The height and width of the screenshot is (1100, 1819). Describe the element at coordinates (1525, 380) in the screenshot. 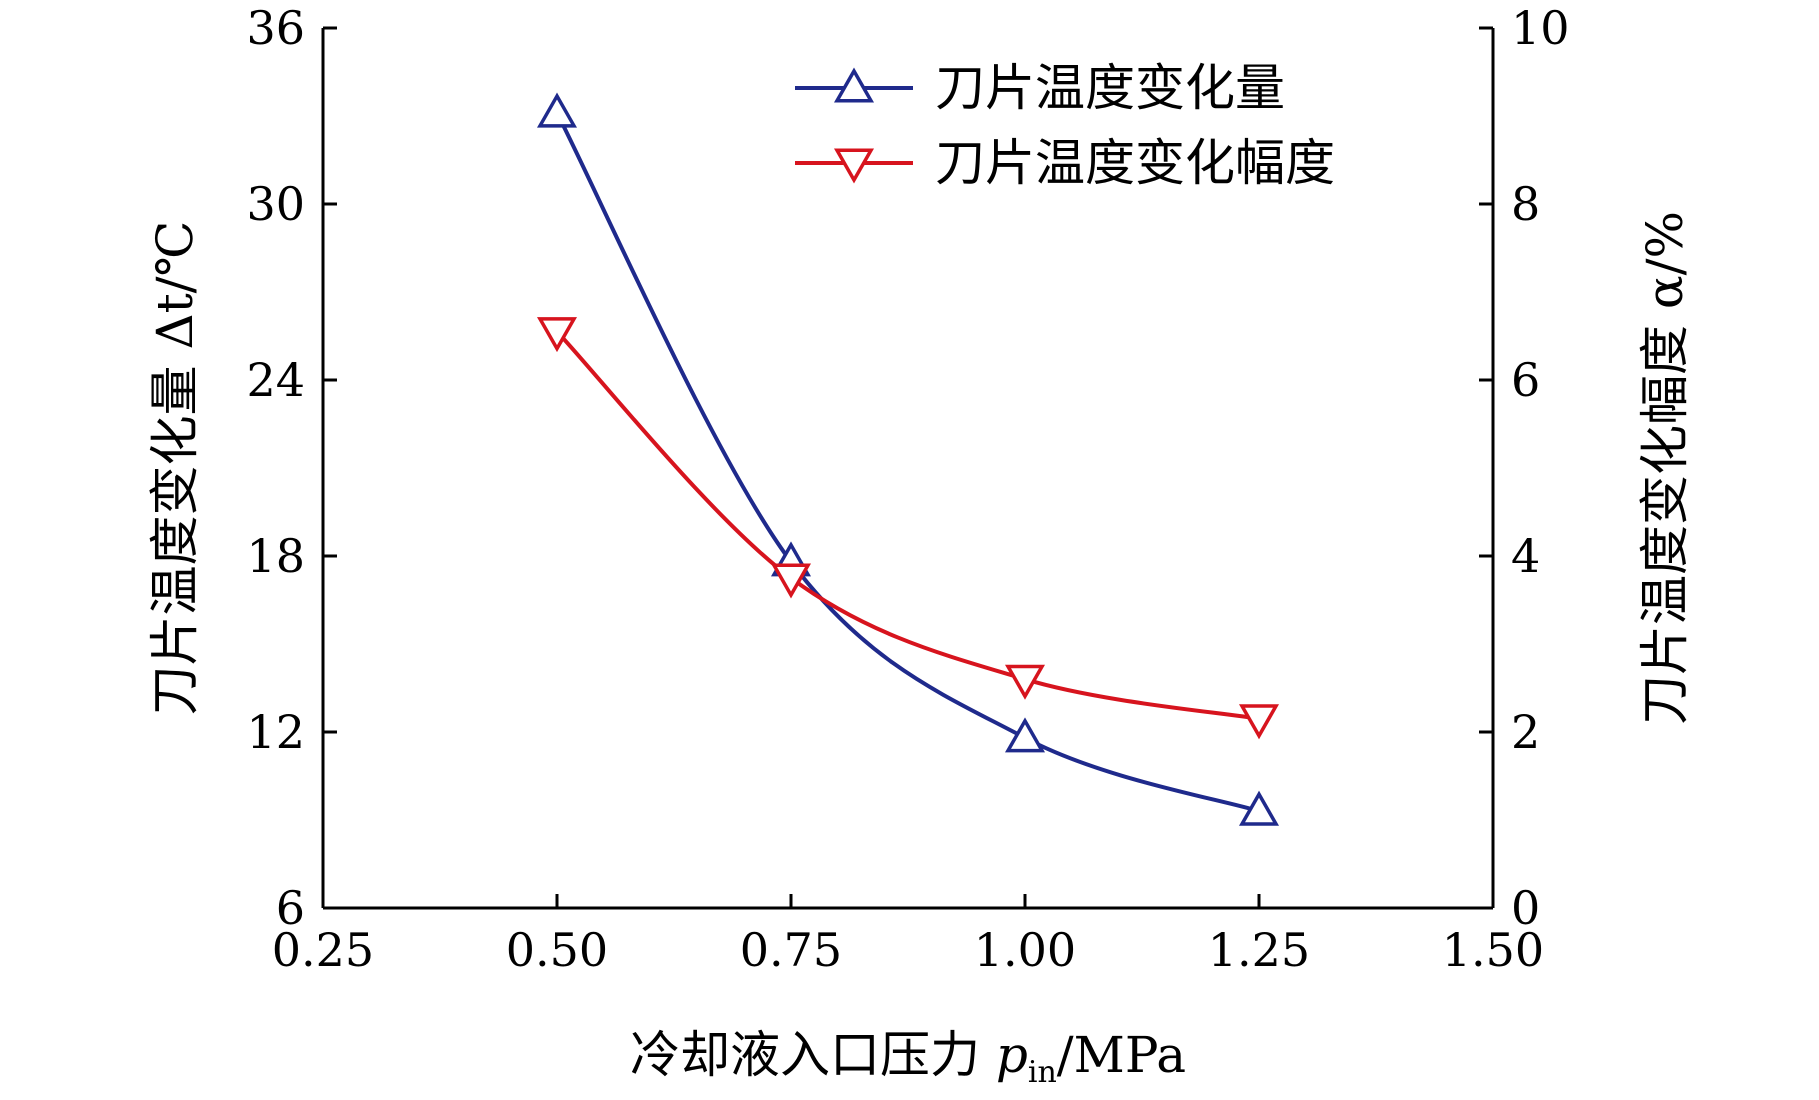

I see `right-y-tick-label: 6` at that location.